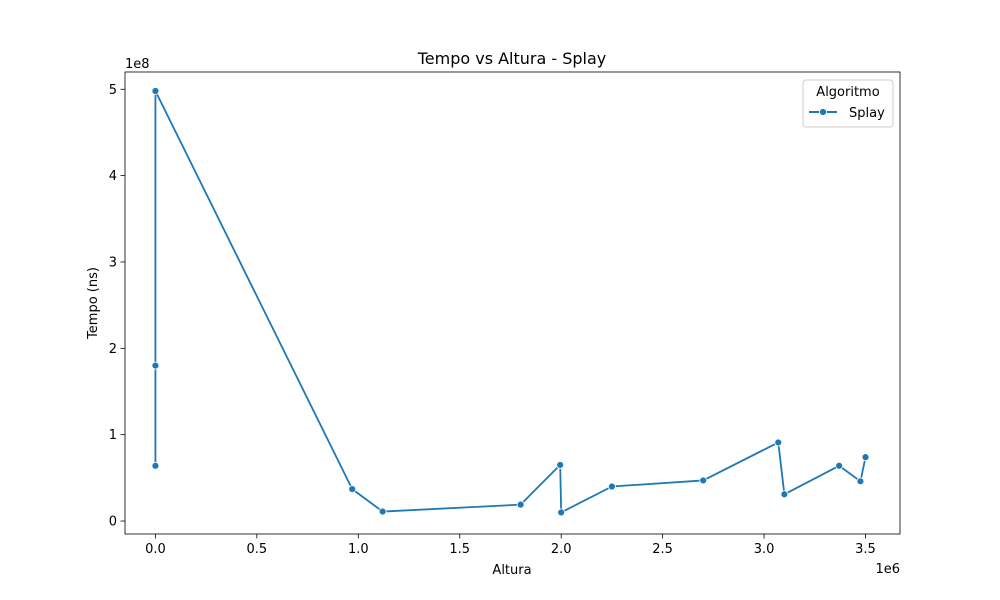 The image size is (1000, 600). What do you see at coordinates (867, 113) in the screenshot?
I see `legend-entry-splay: Splay` at bounding box center [867, 113].